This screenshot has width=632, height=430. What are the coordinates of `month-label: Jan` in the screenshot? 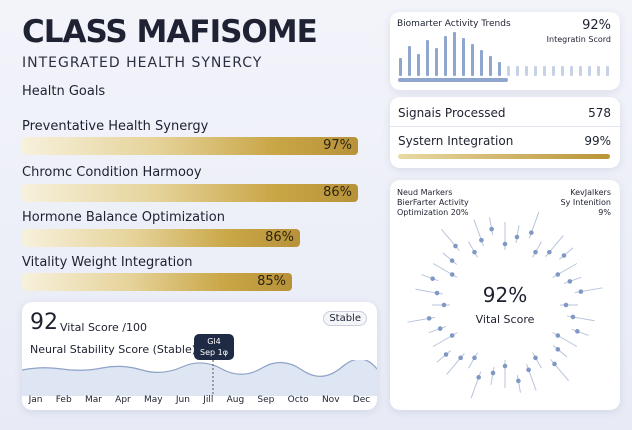 It's located at (35, 400).